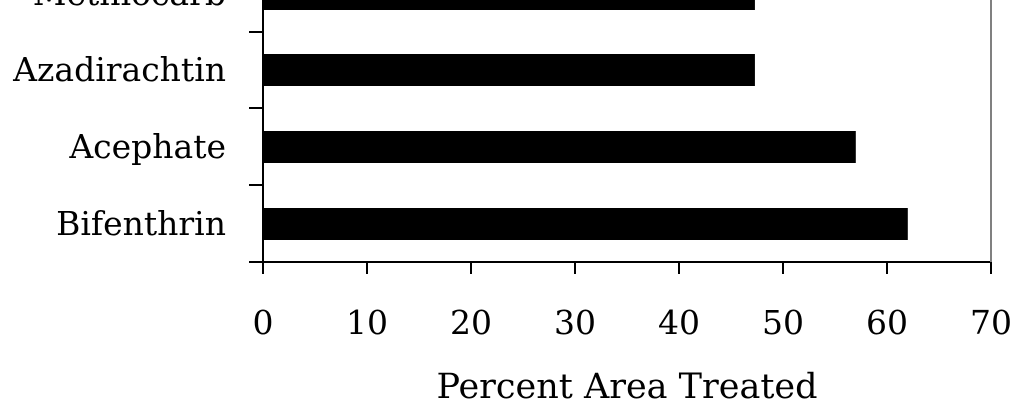  I want to click on x-tick-label-10: 10, so click(367, 322).